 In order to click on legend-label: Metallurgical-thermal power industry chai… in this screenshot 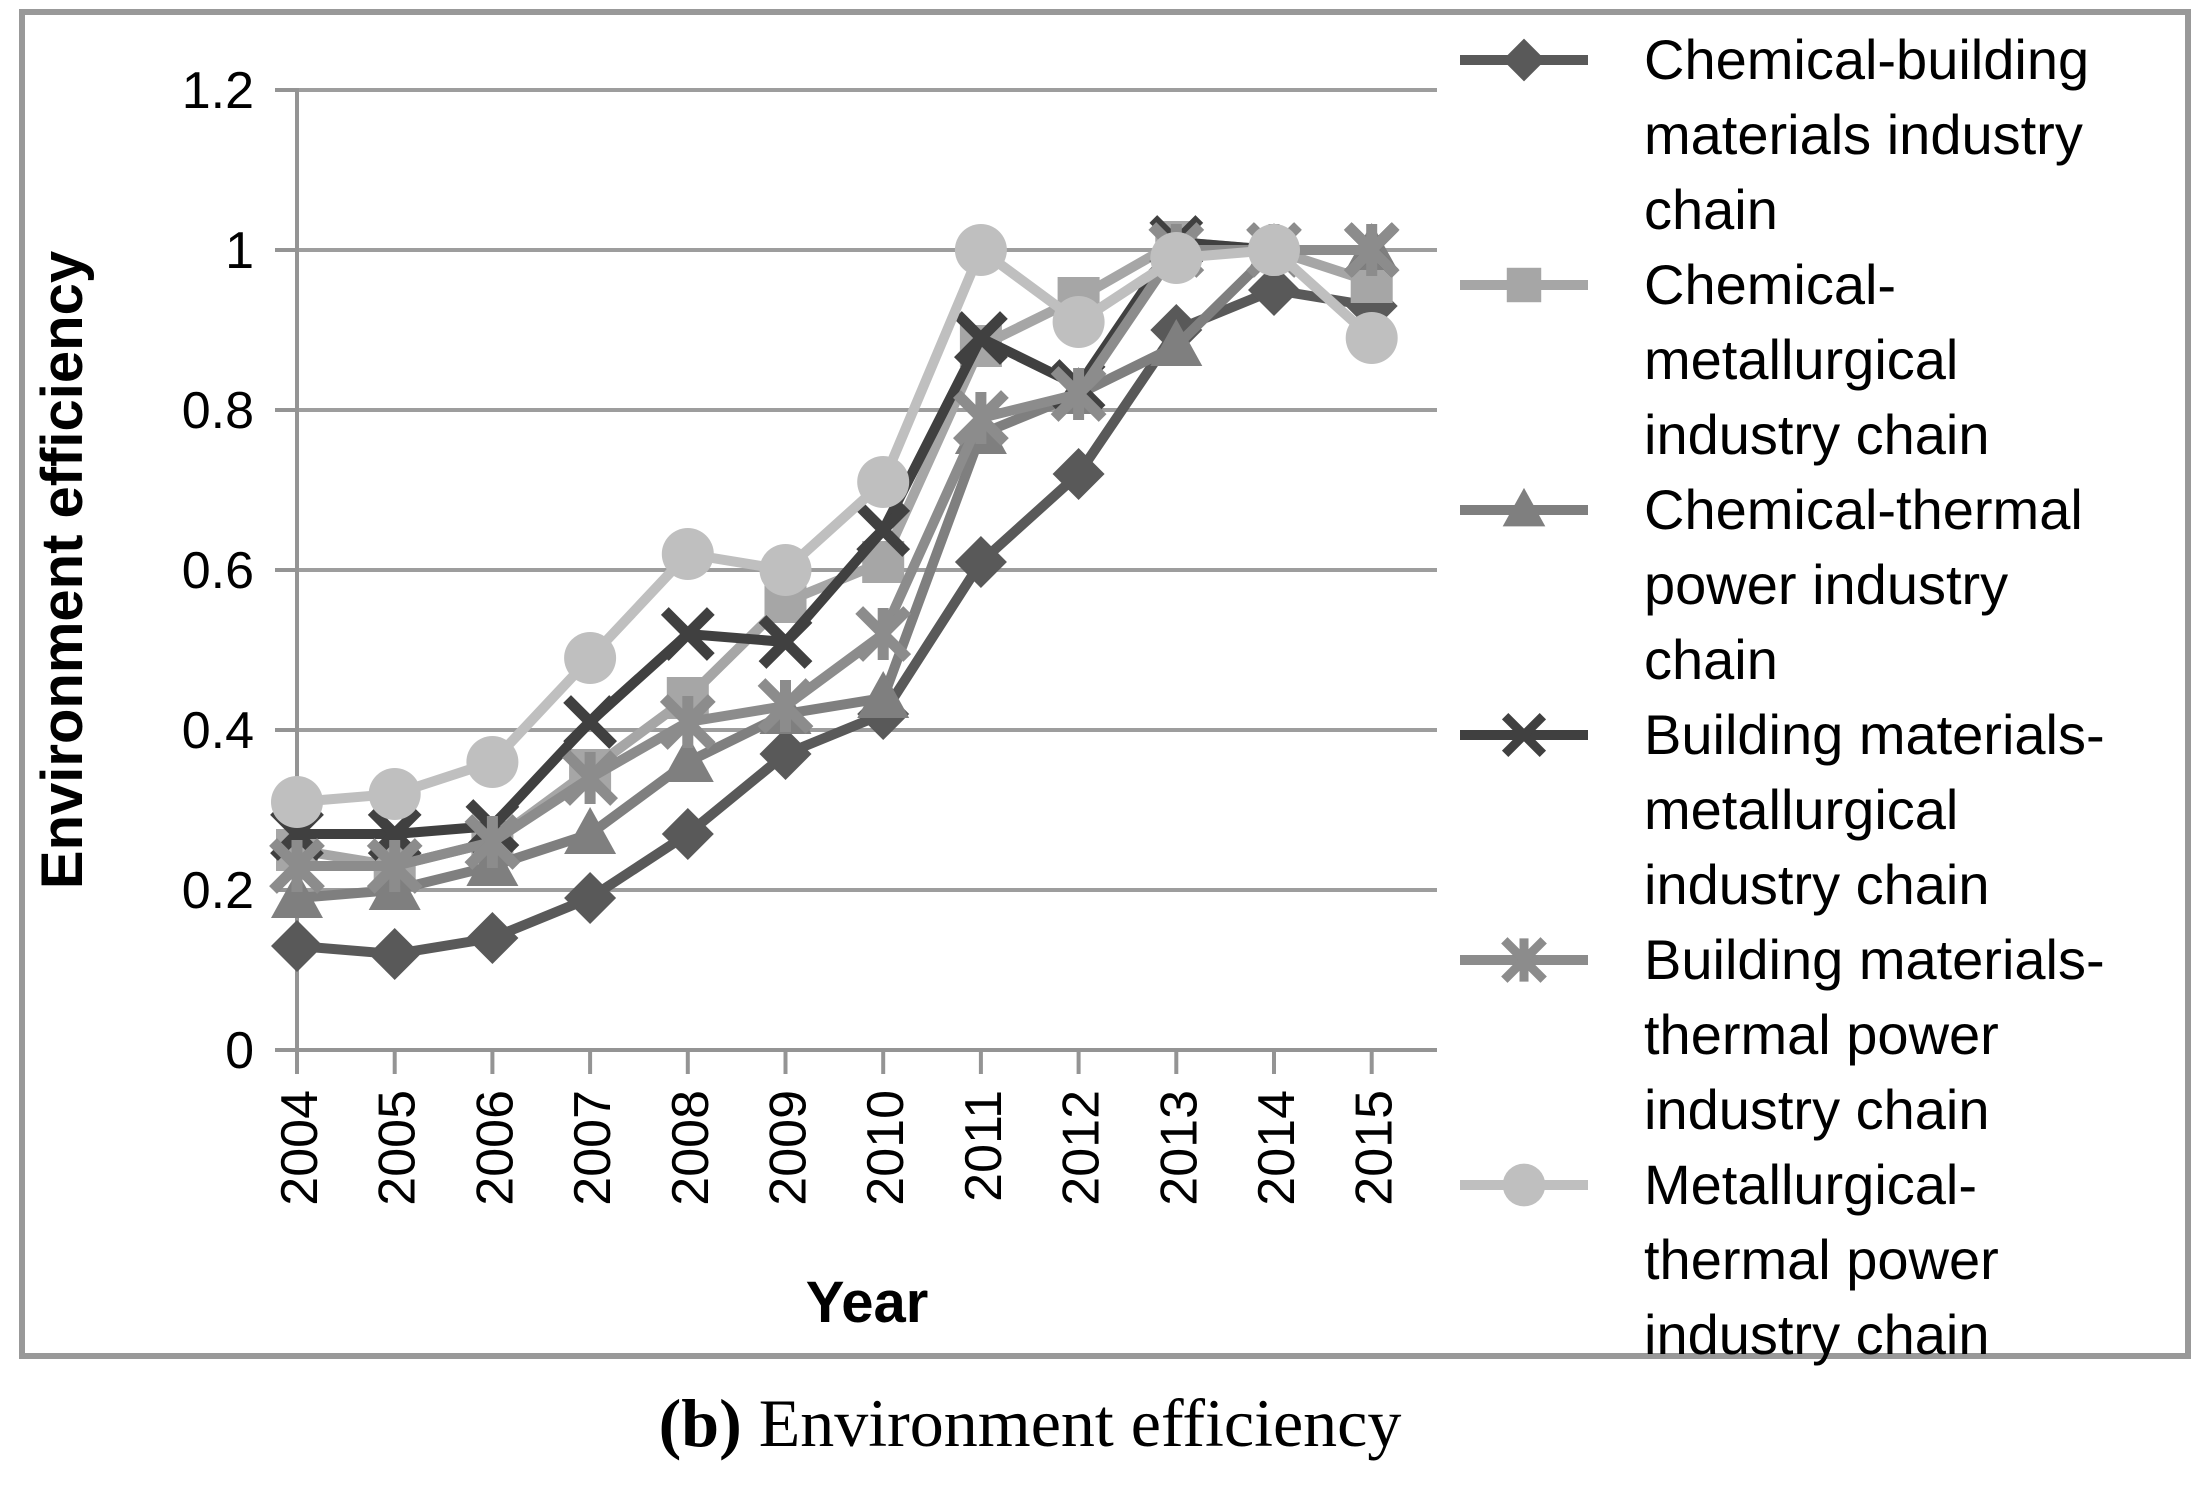, I will do `click(1821, 1259)`.